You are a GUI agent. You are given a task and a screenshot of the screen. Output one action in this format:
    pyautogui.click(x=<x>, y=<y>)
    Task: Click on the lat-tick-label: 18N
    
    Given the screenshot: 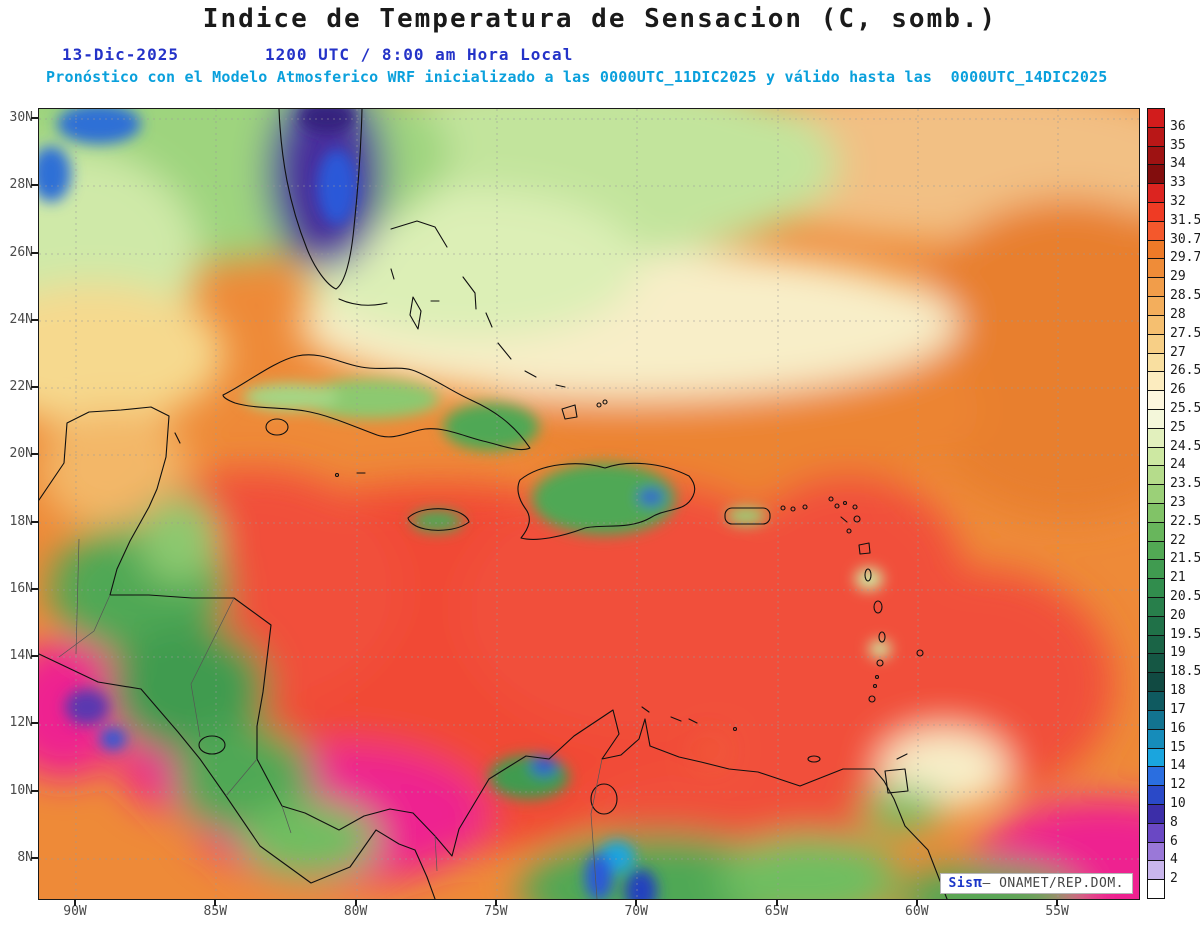 What is the action you would take?
    pyautogui.click(x=21, y=521)
    